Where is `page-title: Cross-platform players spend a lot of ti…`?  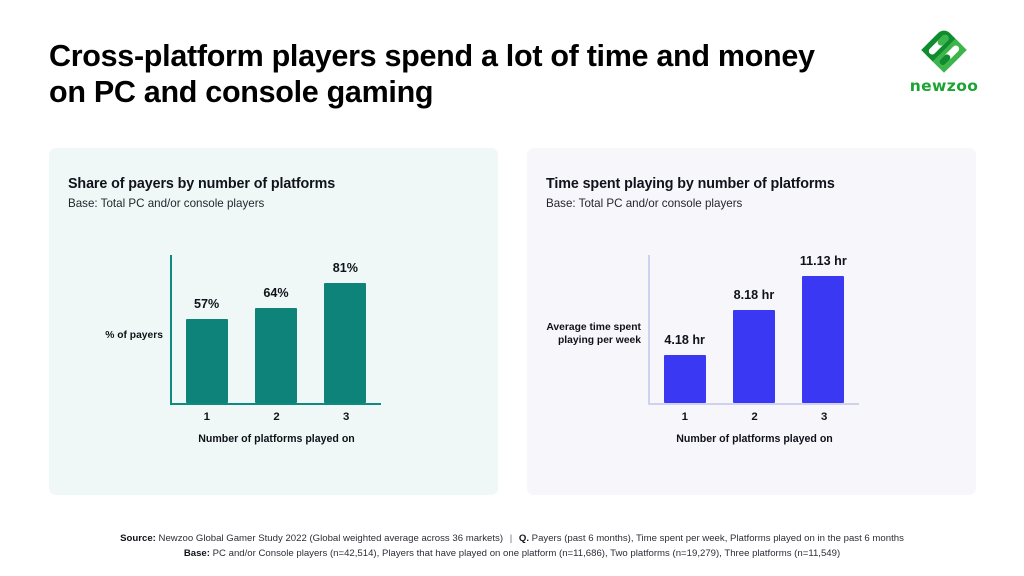
page-title: Cross-platform players spend a lot of ti… is located at coordinates (464, 74).